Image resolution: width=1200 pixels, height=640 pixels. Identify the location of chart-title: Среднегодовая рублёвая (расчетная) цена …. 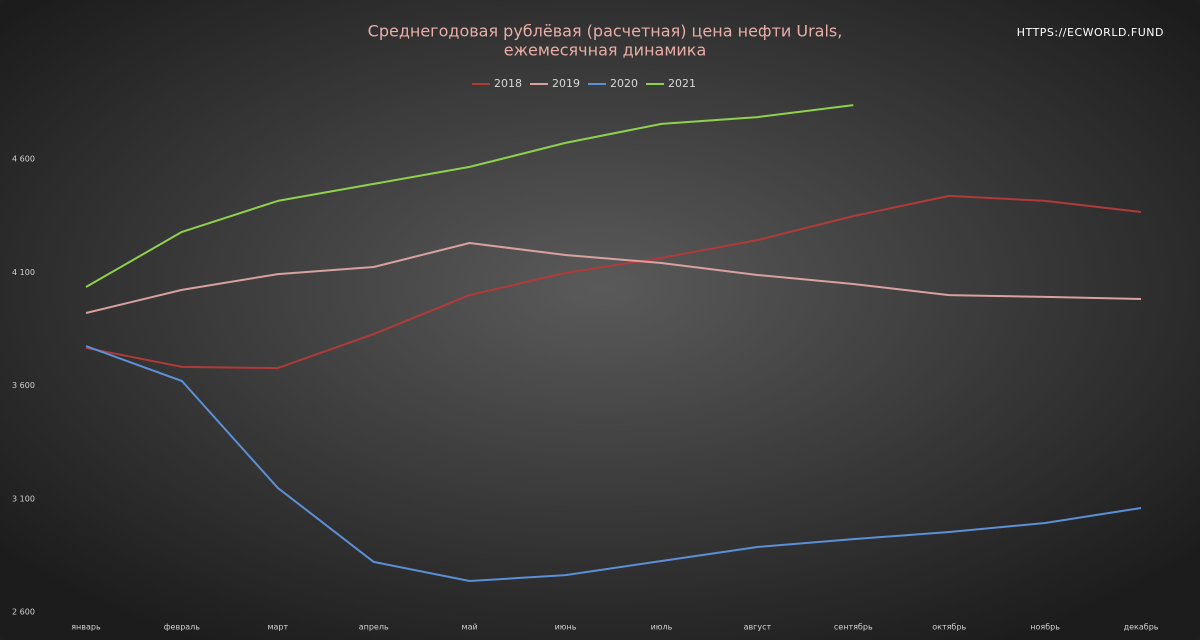
(605, 31).